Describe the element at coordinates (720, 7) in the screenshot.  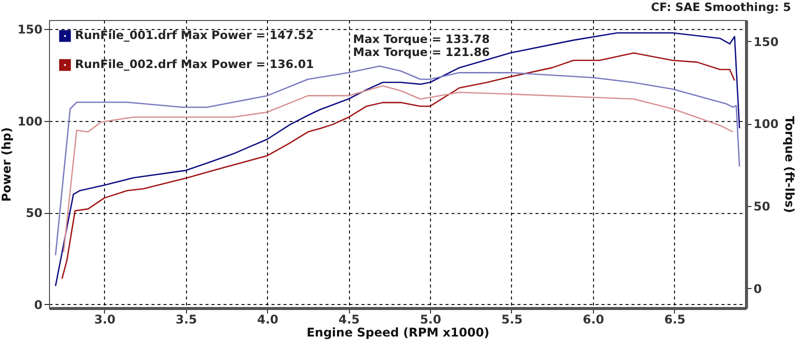
I see `text: CF: SAE Smoothing: 5` at that location.